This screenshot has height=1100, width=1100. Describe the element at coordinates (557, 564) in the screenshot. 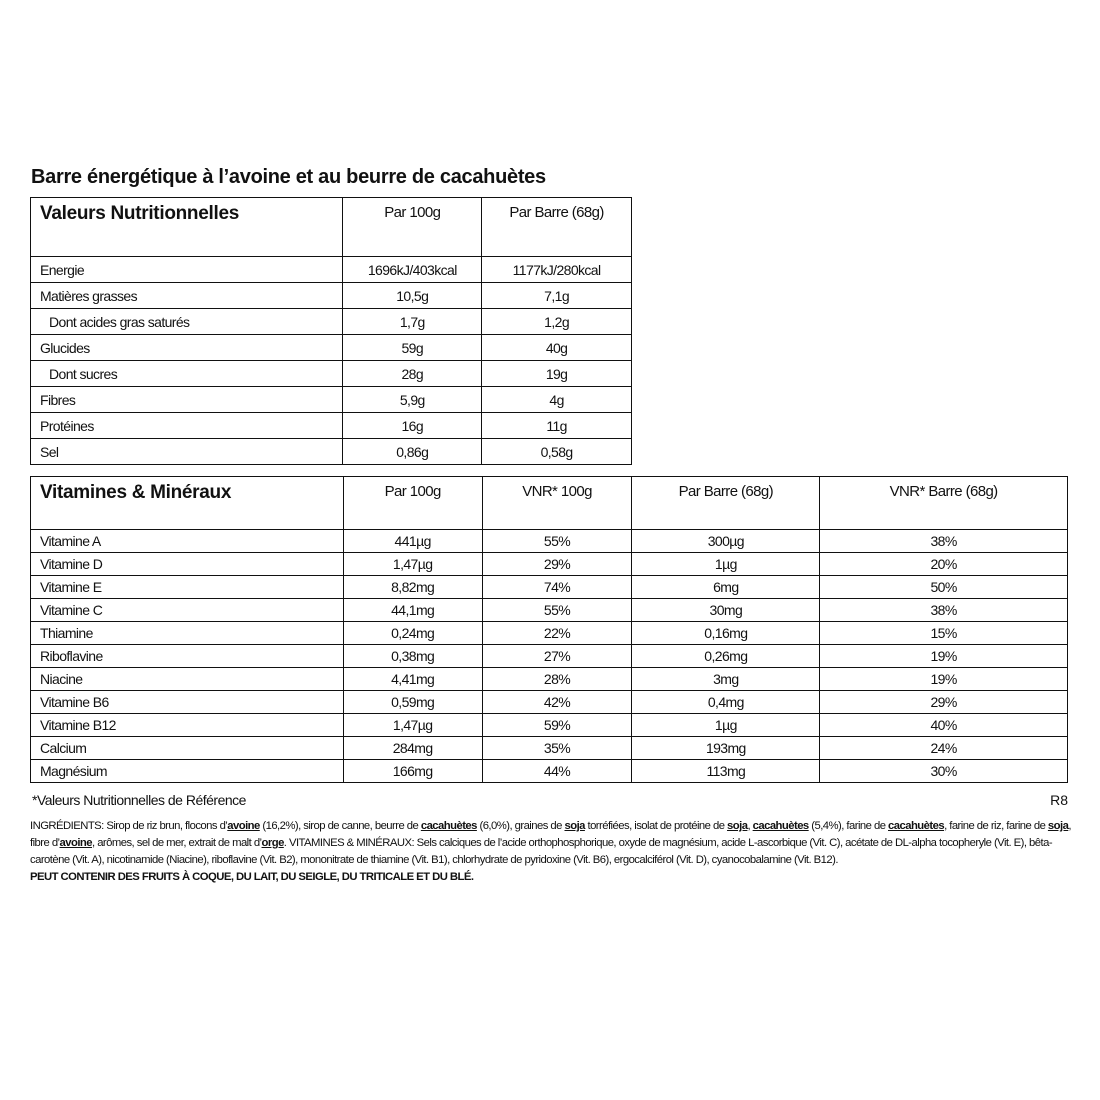

I see `vnr-per-100g: 29%` at that location.